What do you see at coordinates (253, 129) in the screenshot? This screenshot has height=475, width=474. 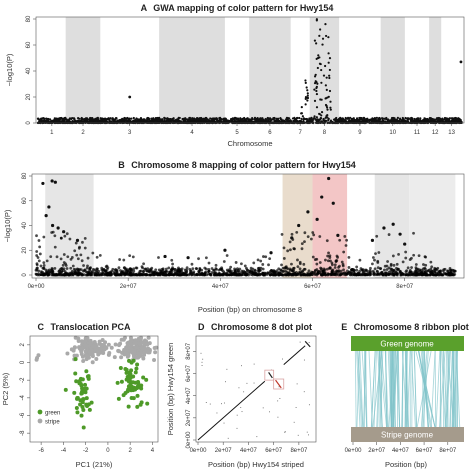 I see `panel-a-x-ticks: 1 2 3 4 5 6 7 8 9 10 11 12 13` at bounding box center [253, 129].